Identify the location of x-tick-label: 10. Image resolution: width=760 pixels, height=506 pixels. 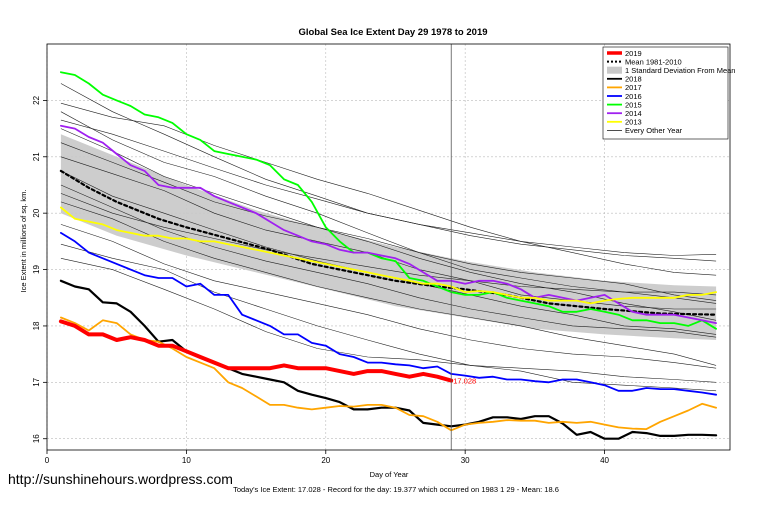
(186, 460).